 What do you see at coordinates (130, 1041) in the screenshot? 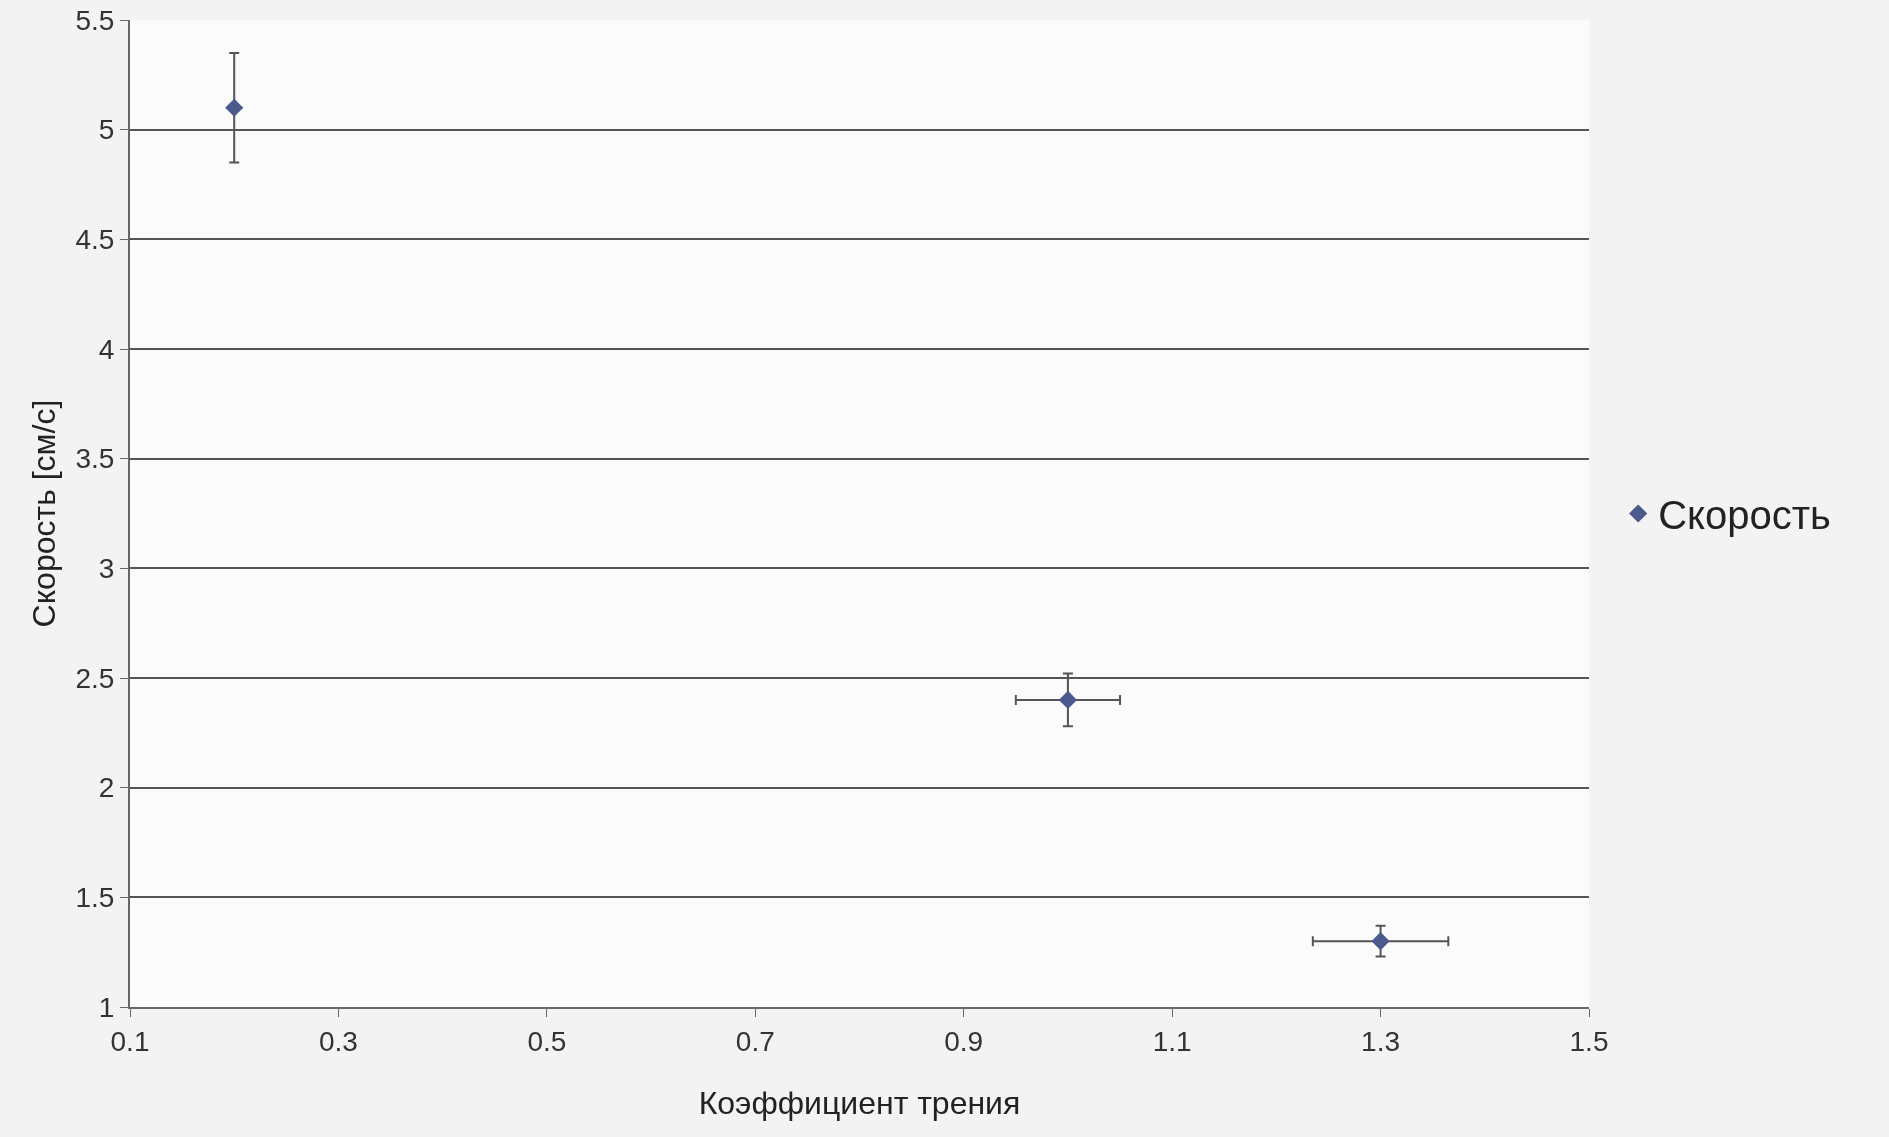
I see `x-tick-label: 0.1` at bounding box center [130, 1041].